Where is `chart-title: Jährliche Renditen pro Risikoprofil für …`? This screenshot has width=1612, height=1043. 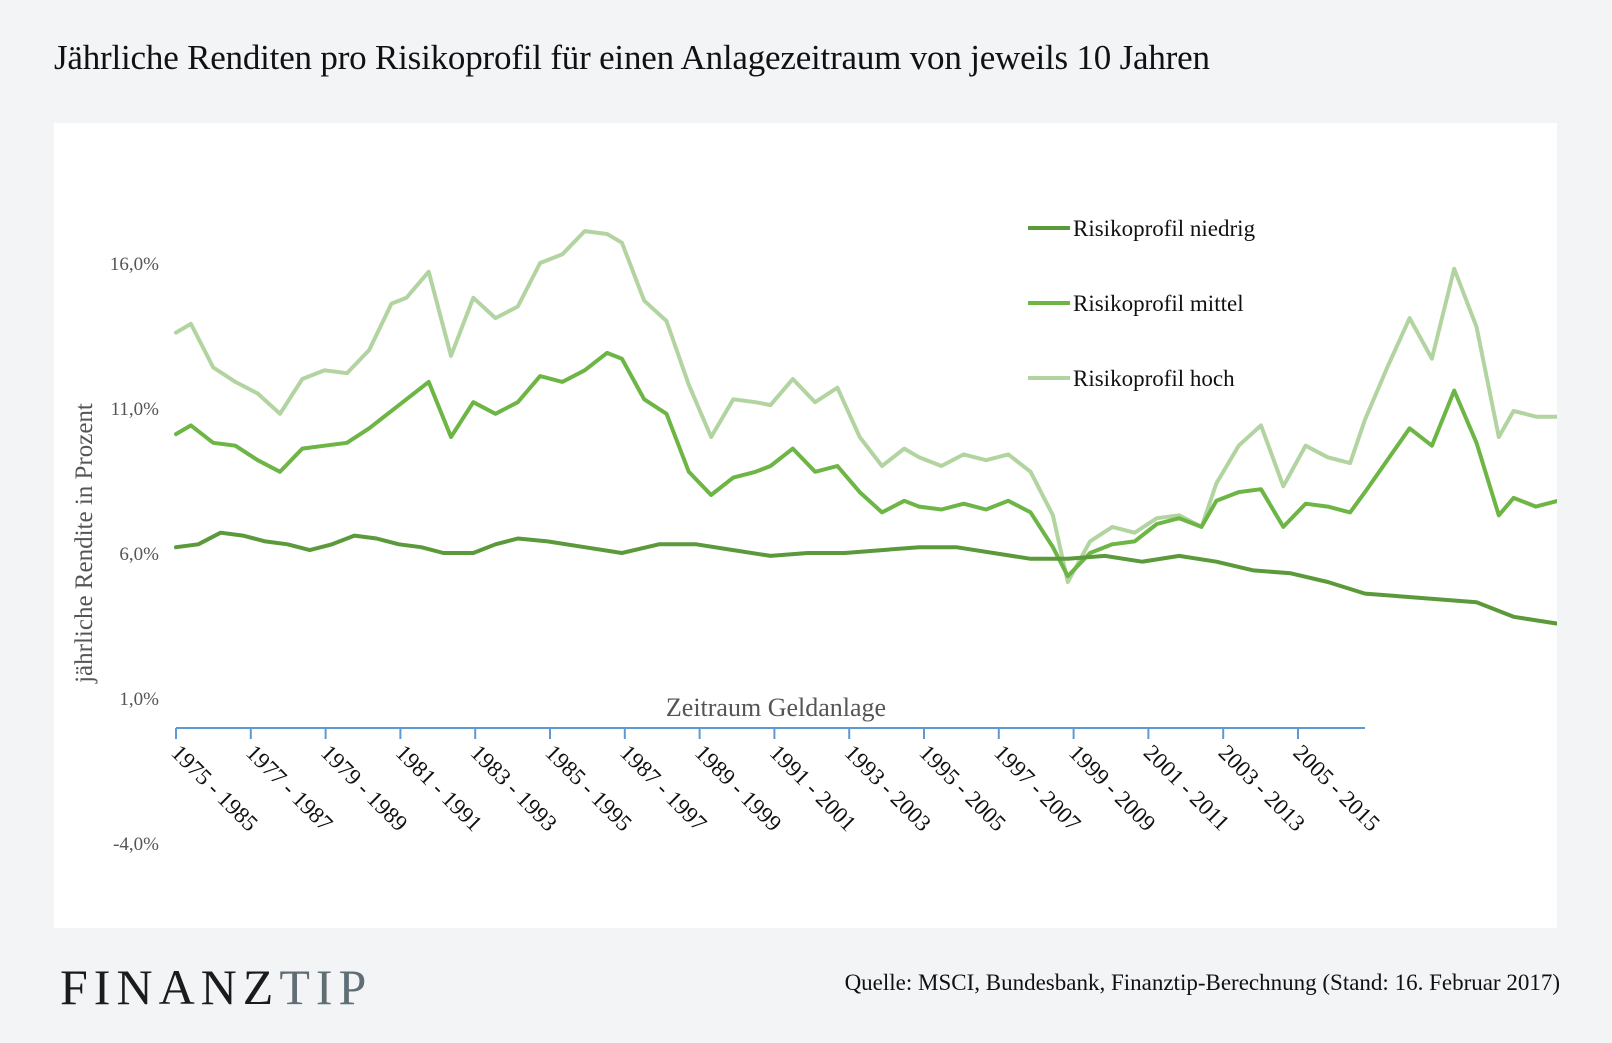 chart-title: Jährliche Renditen pro Risikoprofil für … is located at coordinates (632, 57).